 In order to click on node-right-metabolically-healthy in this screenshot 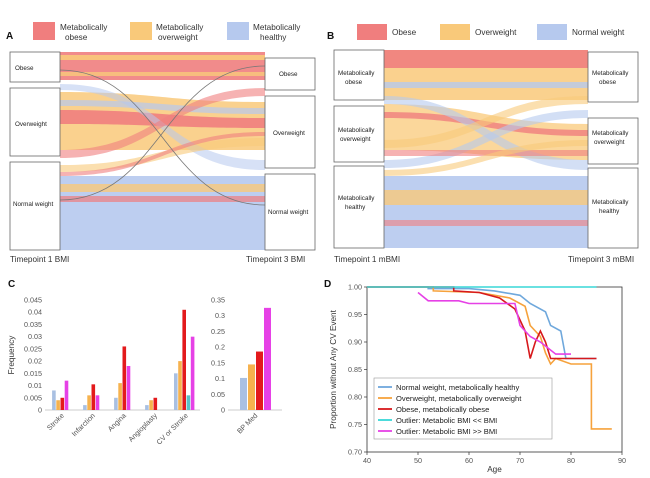, I will do `click(613, 208)`.